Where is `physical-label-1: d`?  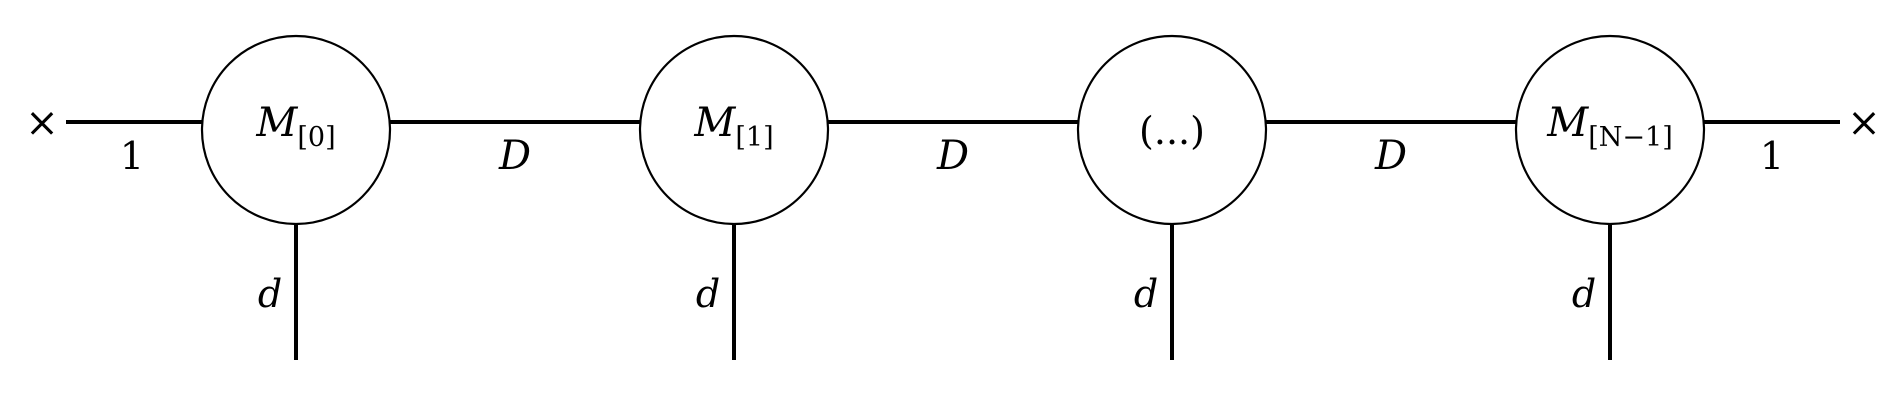
physical-label-1: d is located at coordinates (708, 294).